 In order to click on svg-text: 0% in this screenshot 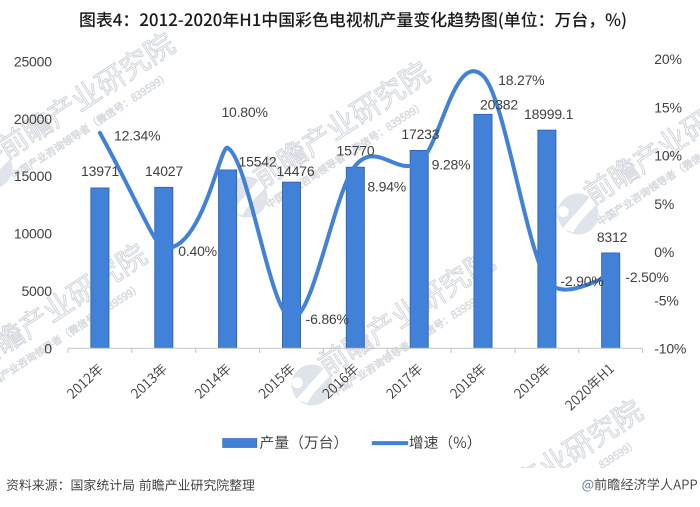, I will do `click(664, 252)`.